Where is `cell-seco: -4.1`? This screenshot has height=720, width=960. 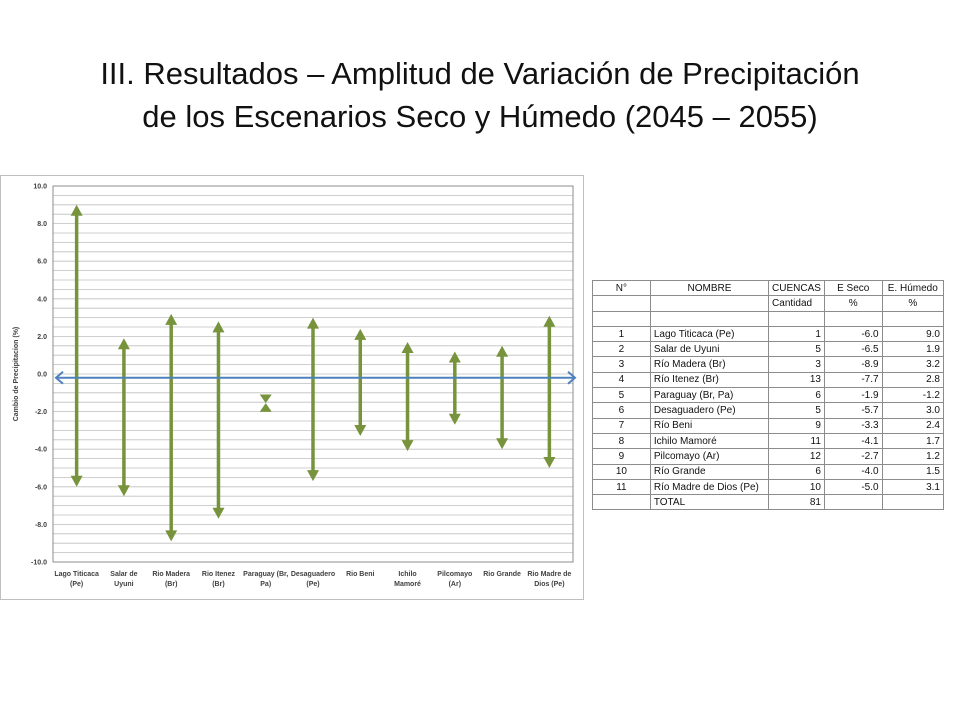 cell-seco: -4.1 is located at coordinates (853, 441).